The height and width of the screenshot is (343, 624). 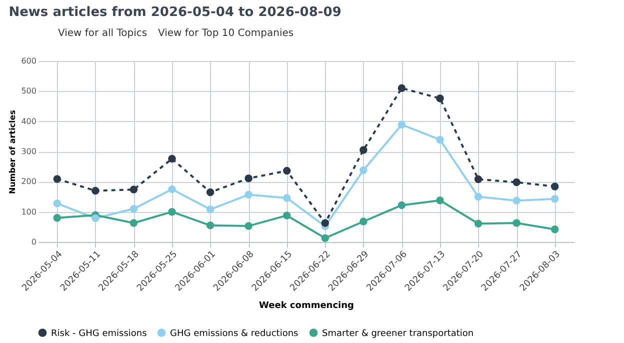 I want to click on y-tick-label: 600, so click(x=28, y=61).